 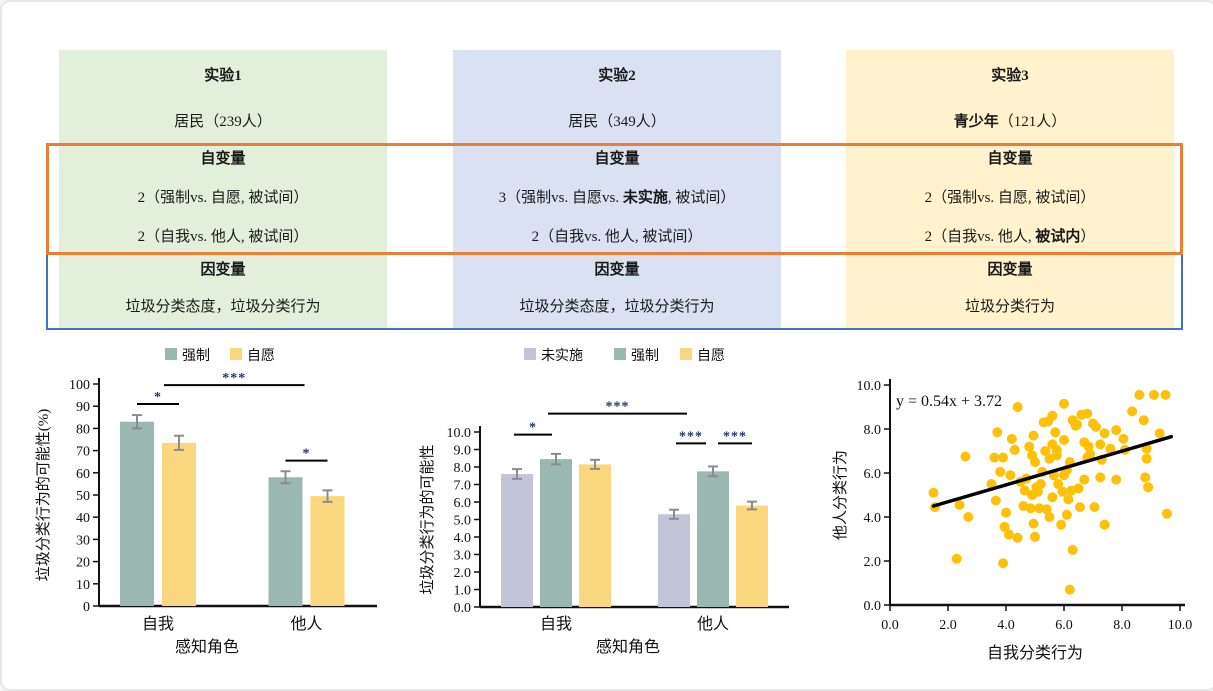 I want to click on experiment-1-iv-line-2: 2（自我vs. 他人, 被试间）, so click(x=223, y=237).